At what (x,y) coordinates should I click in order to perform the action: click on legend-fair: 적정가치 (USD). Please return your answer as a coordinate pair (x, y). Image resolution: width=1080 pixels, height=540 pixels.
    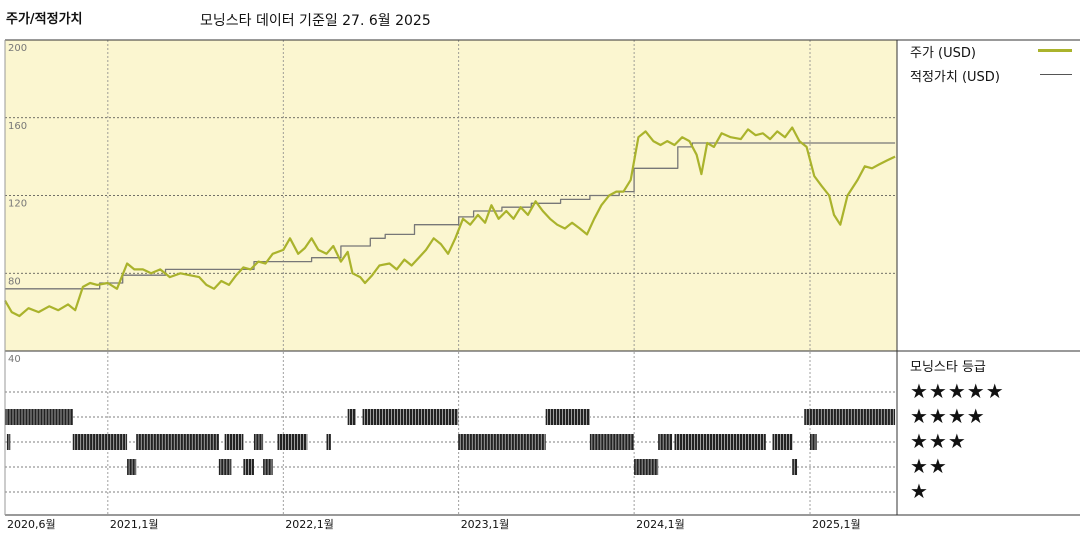
    Looking at the image, I should click on (955, 75).